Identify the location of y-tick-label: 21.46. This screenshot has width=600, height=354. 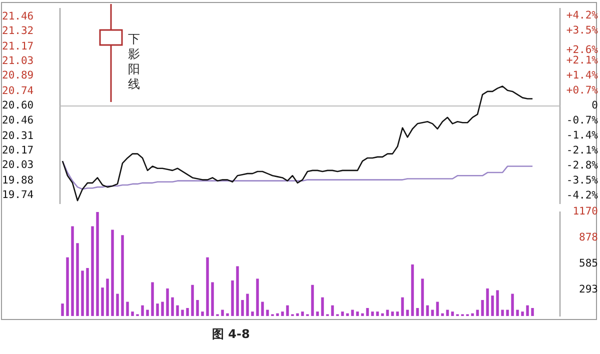
(18, 16).